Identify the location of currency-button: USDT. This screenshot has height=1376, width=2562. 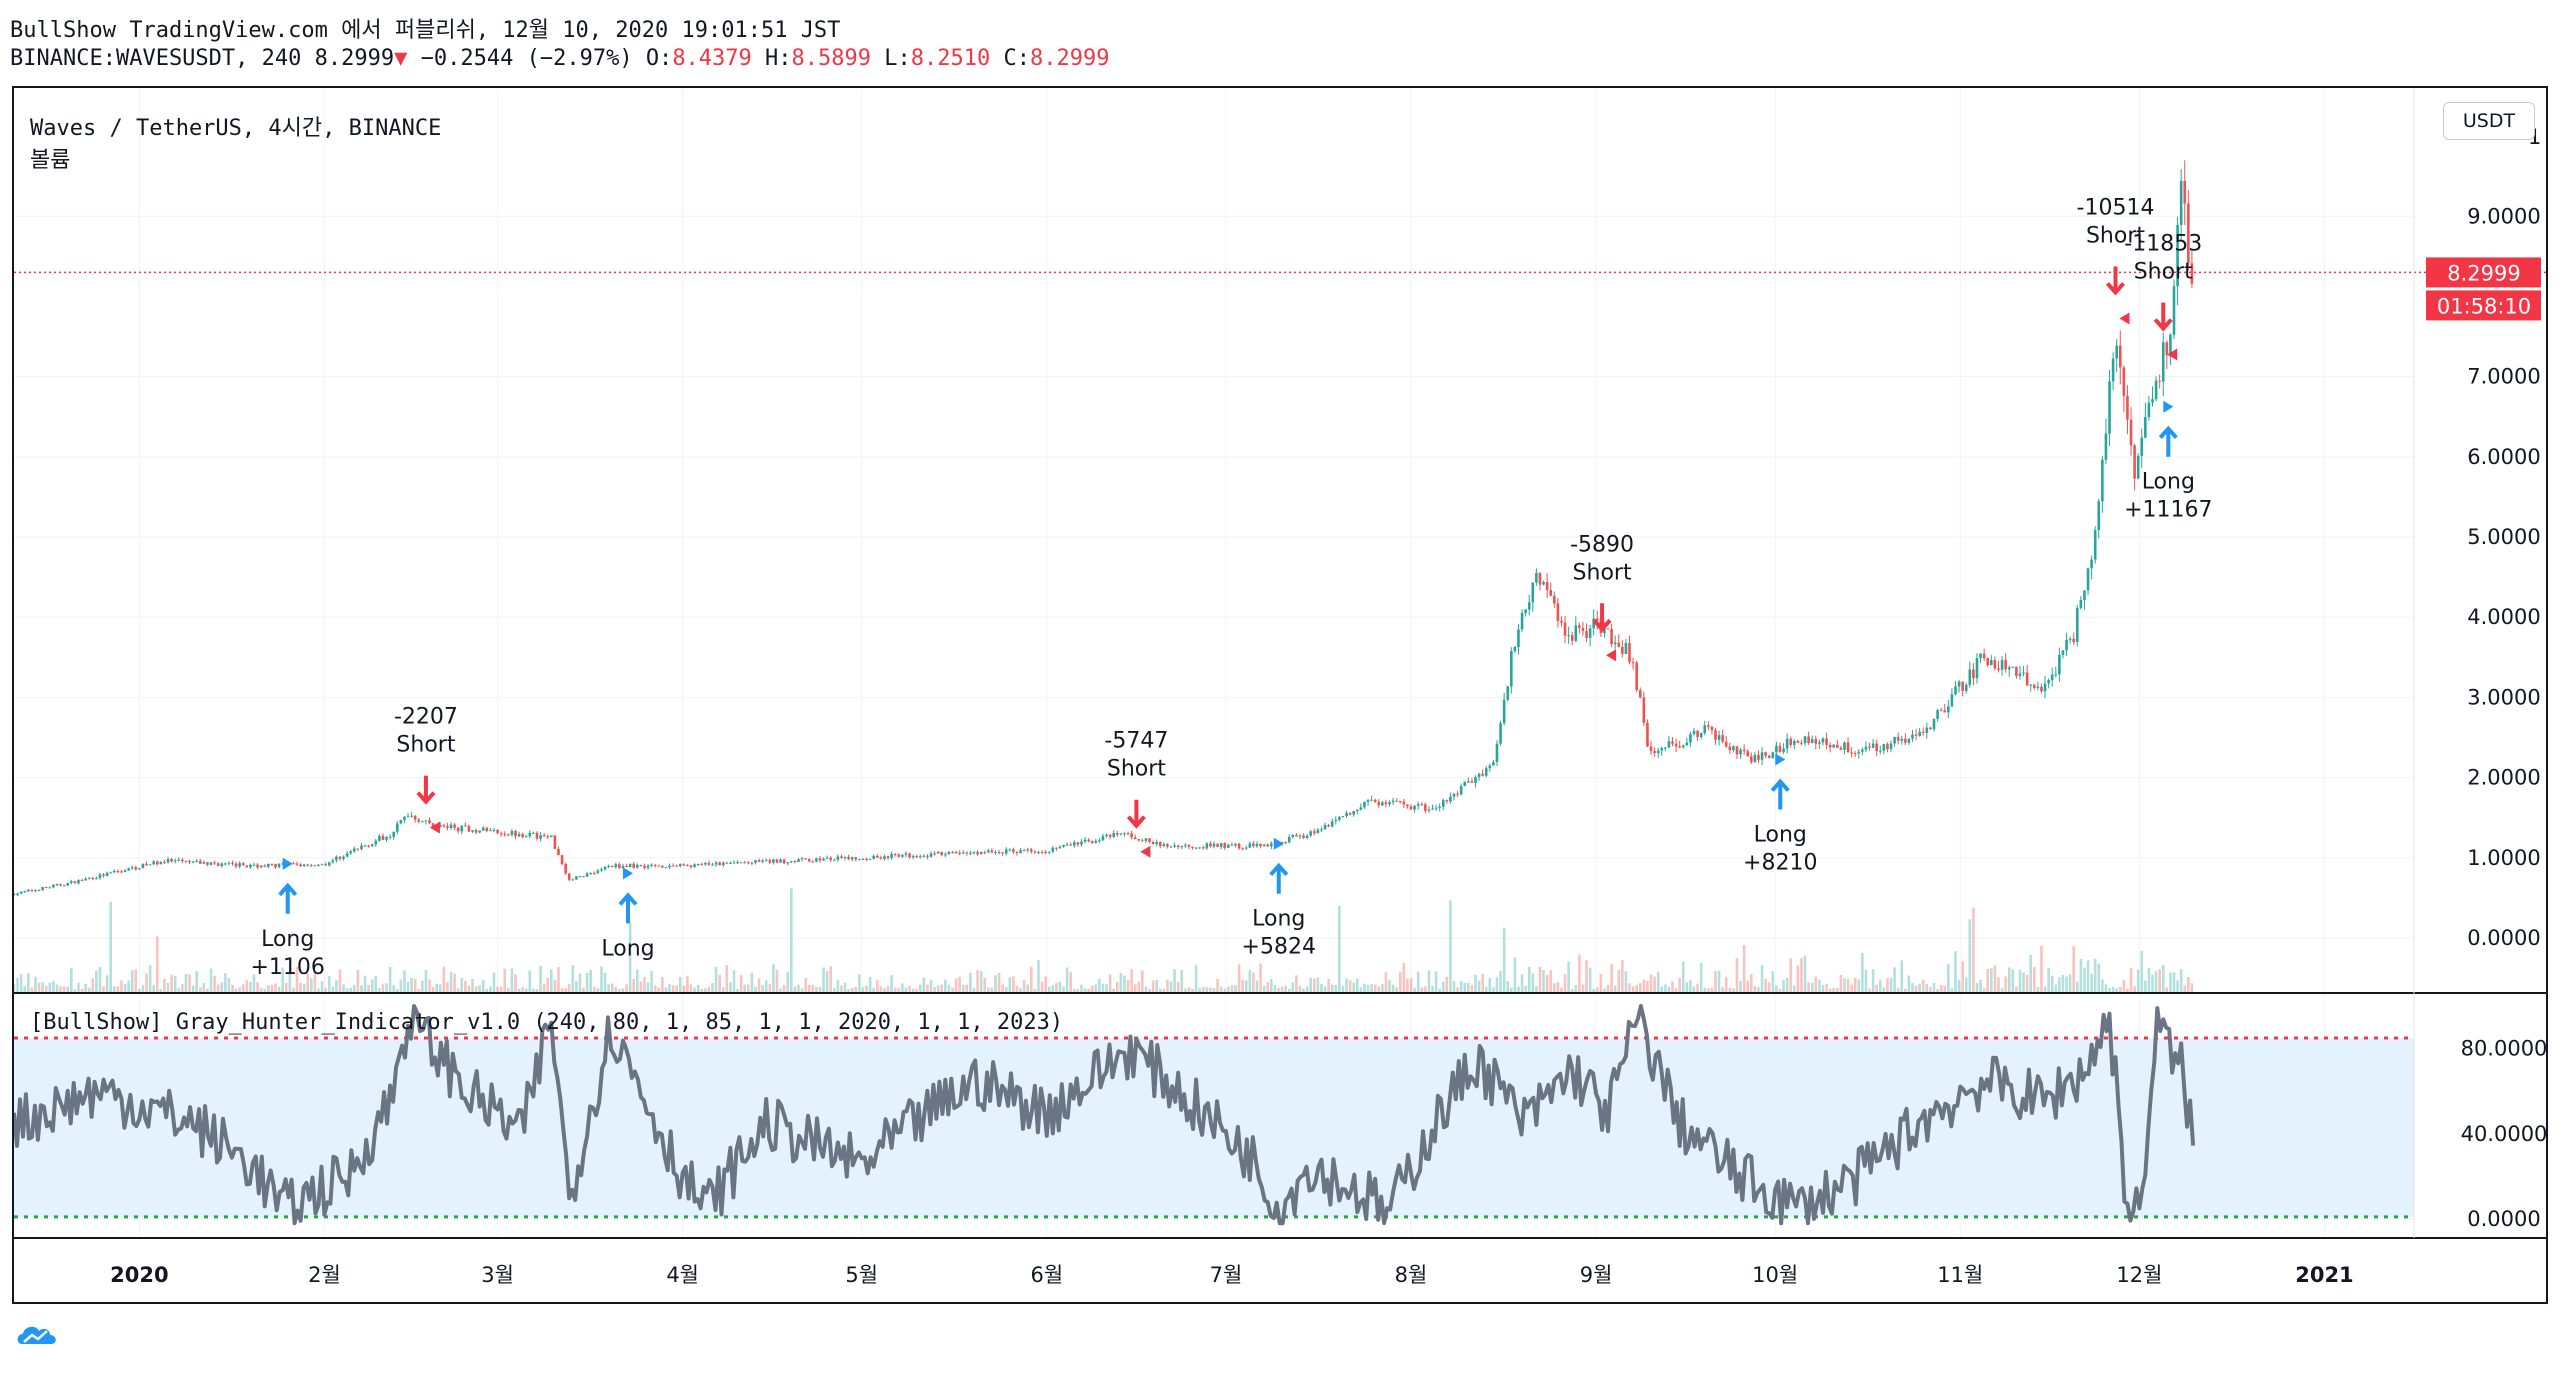
(2489, 121).